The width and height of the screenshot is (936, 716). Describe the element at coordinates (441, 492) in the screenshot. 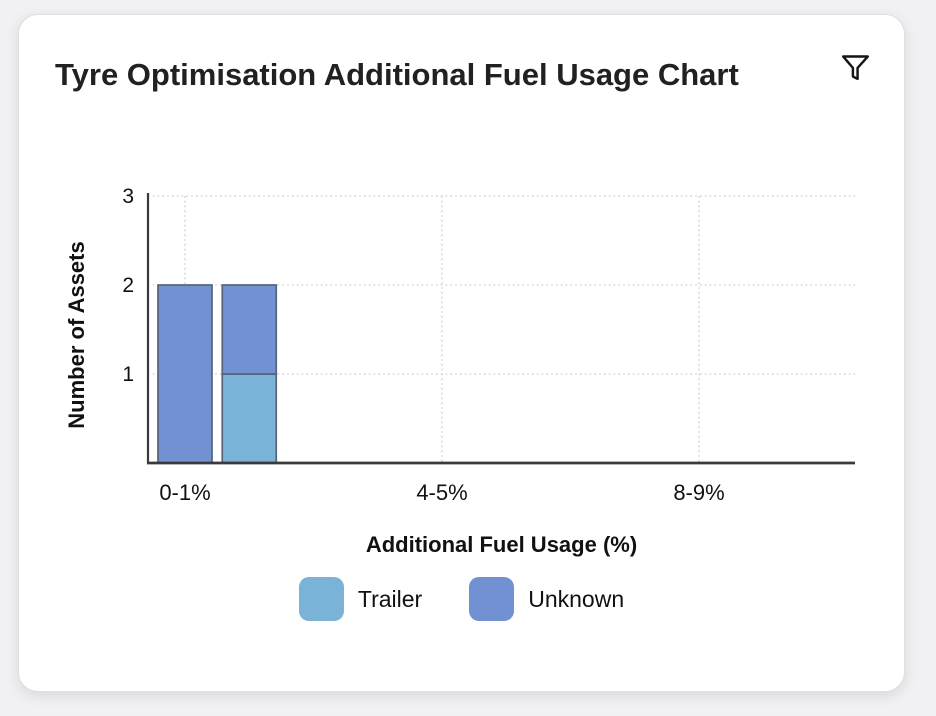

I see `x-tick-label: 4-5%` at that location.